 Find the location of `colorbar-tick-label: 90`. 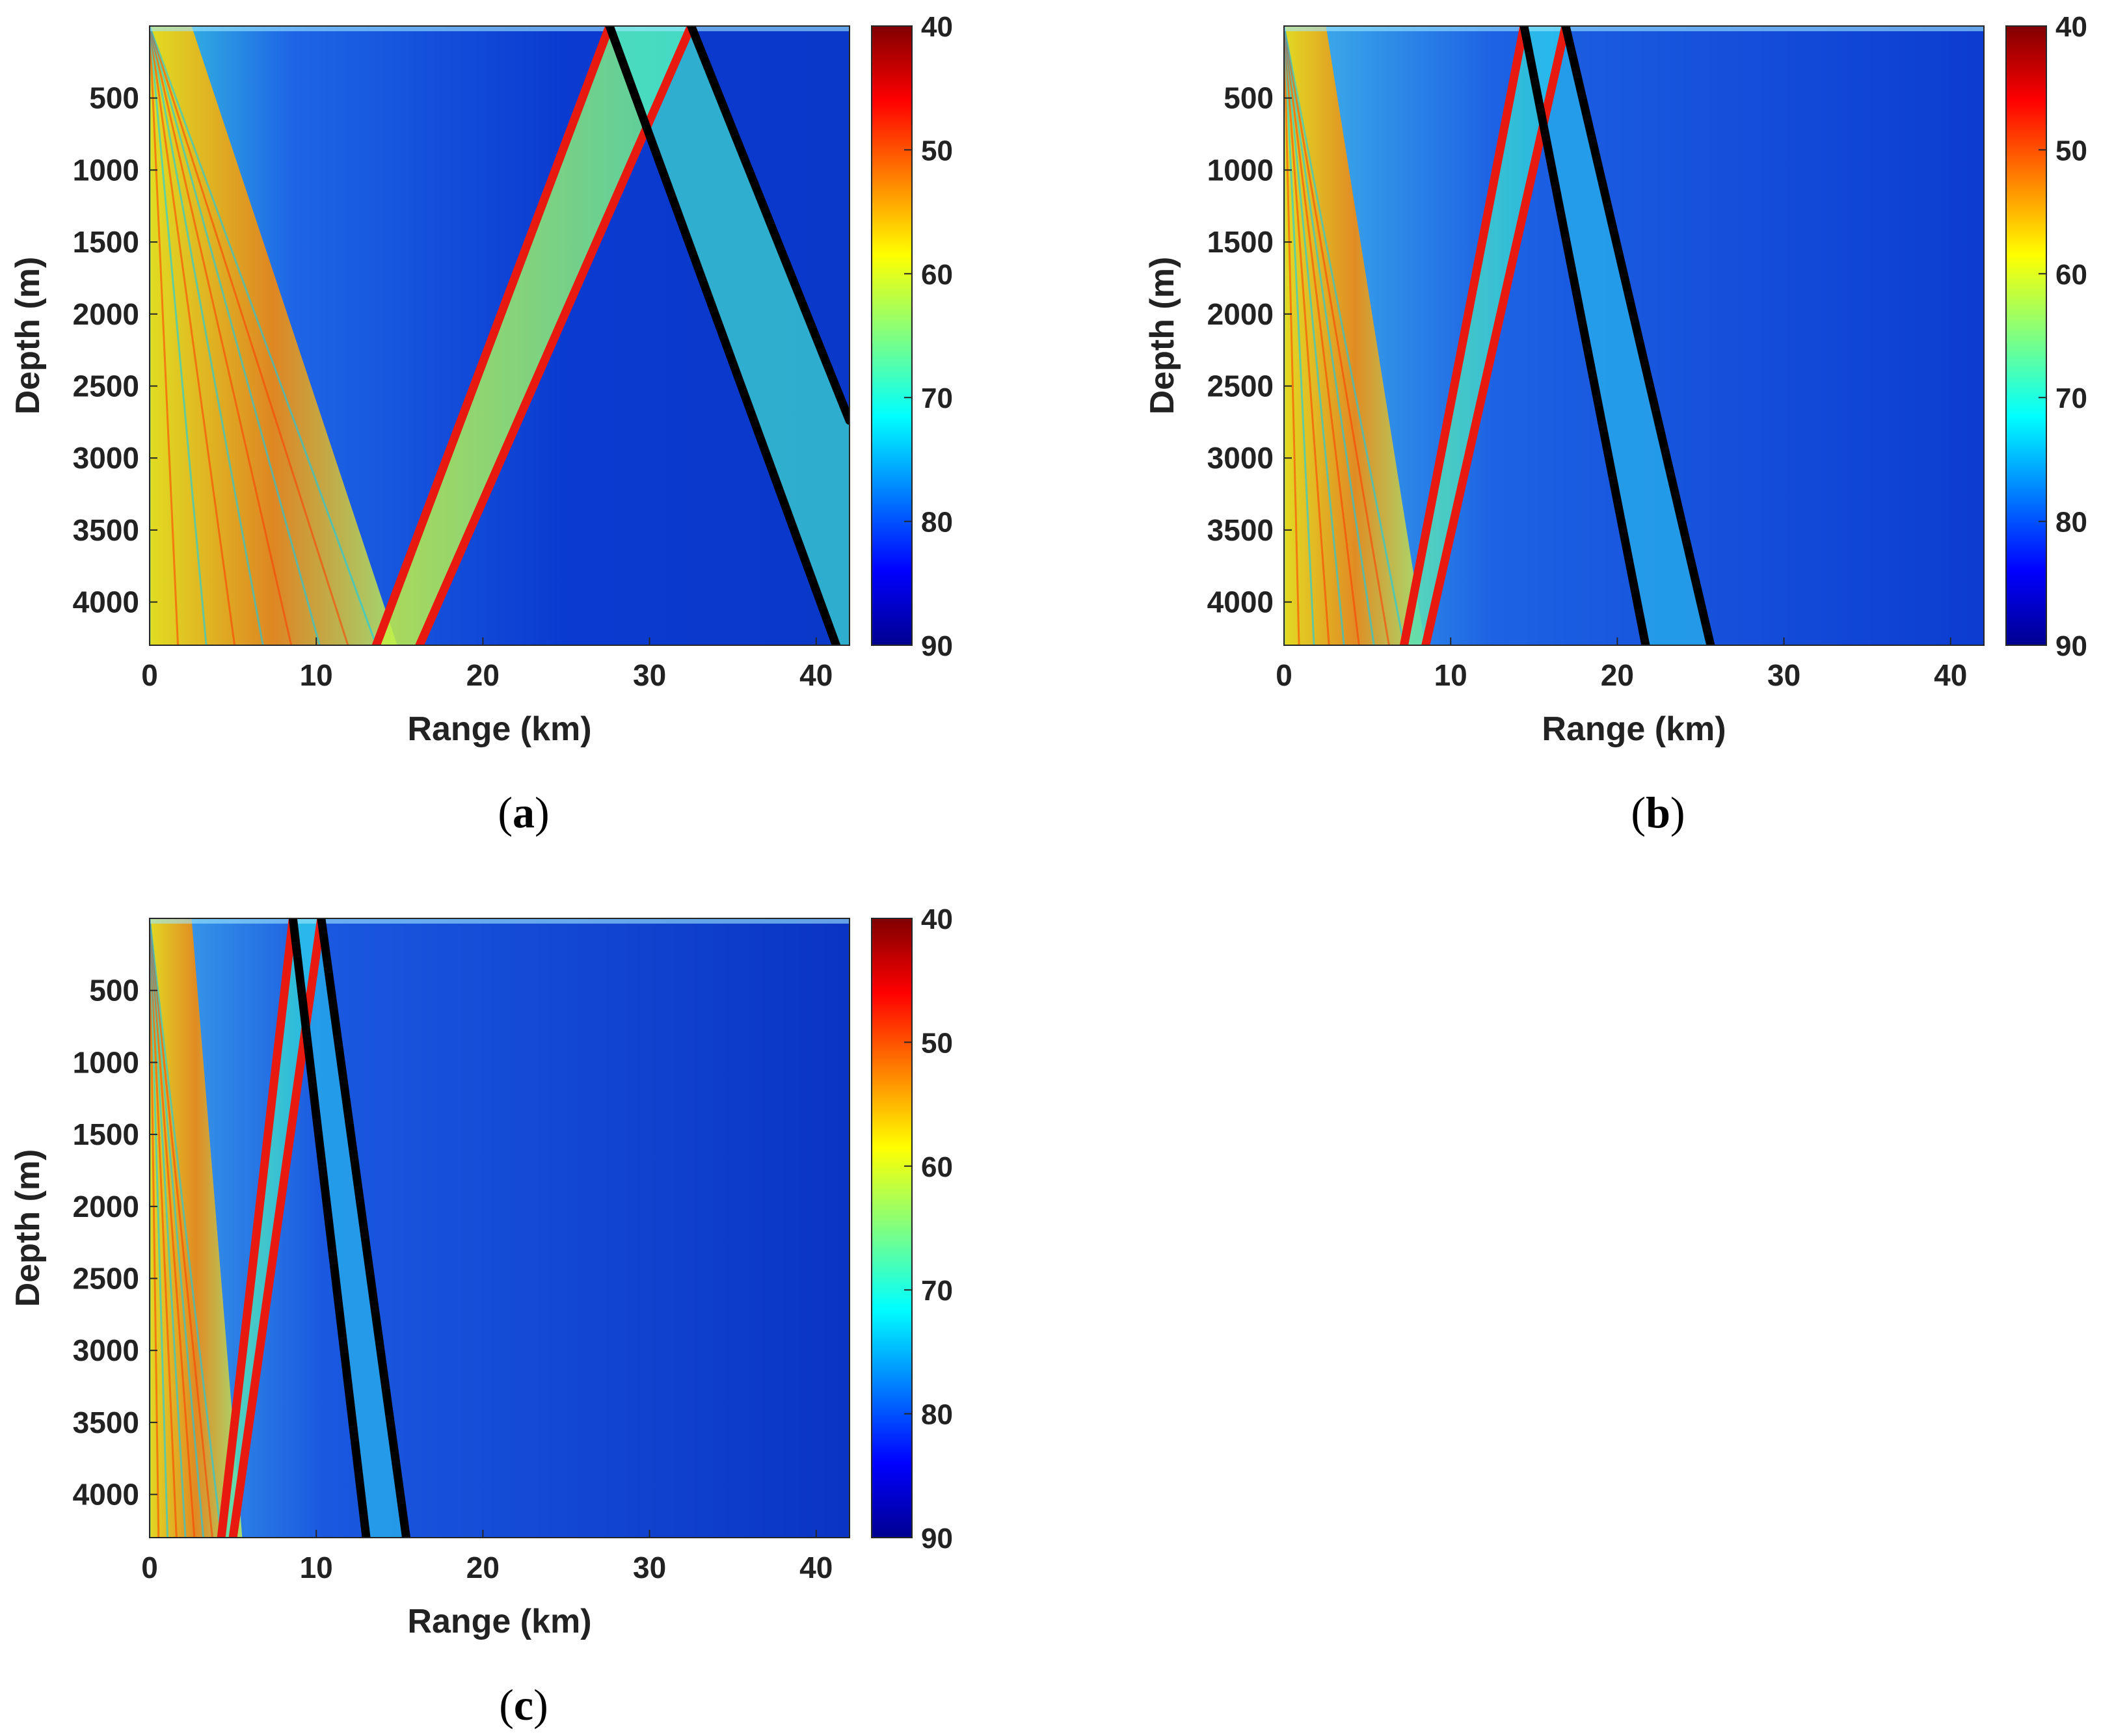

colorbar-tick-label: 90 is located at coordinates (937, 1539).